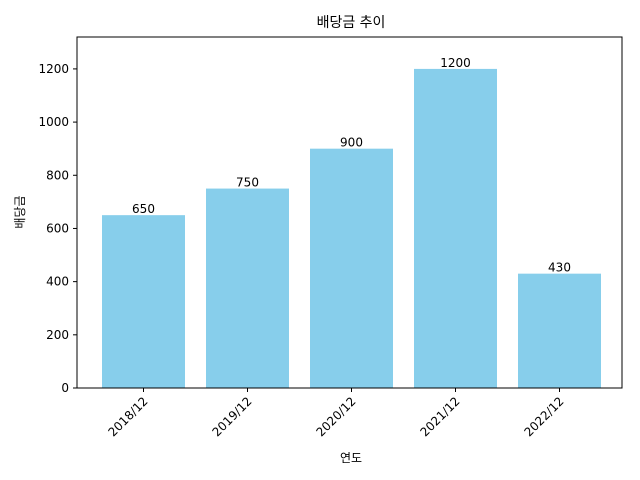 This screenshot has width=640, height=480. Describe the element at coordinates (455, 63) in the screenshot. I see `data-label-2021-12: 1200` at that location.